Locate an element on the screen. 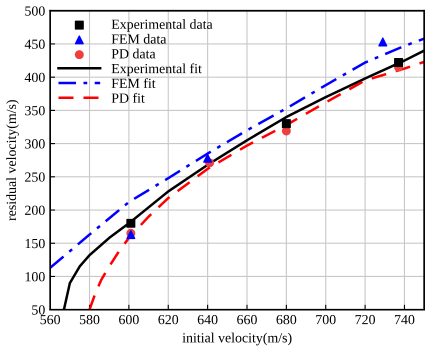 This screenshot has height=358, width=425. legend-label: PD data is located at coordinates (134, 53).